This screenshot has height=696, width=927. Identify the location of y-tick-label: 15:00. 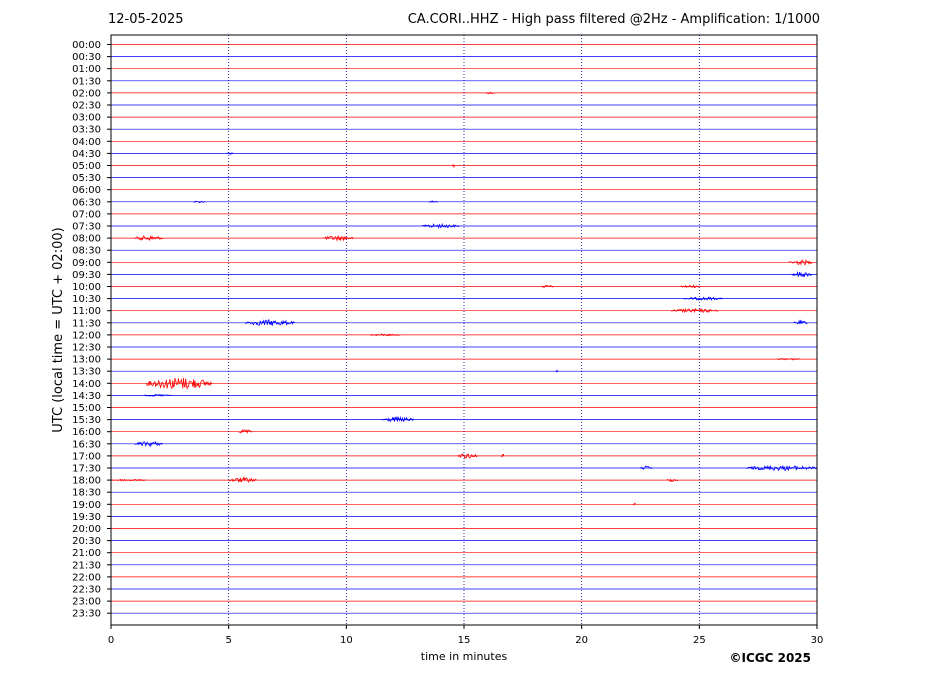
(86, 408).